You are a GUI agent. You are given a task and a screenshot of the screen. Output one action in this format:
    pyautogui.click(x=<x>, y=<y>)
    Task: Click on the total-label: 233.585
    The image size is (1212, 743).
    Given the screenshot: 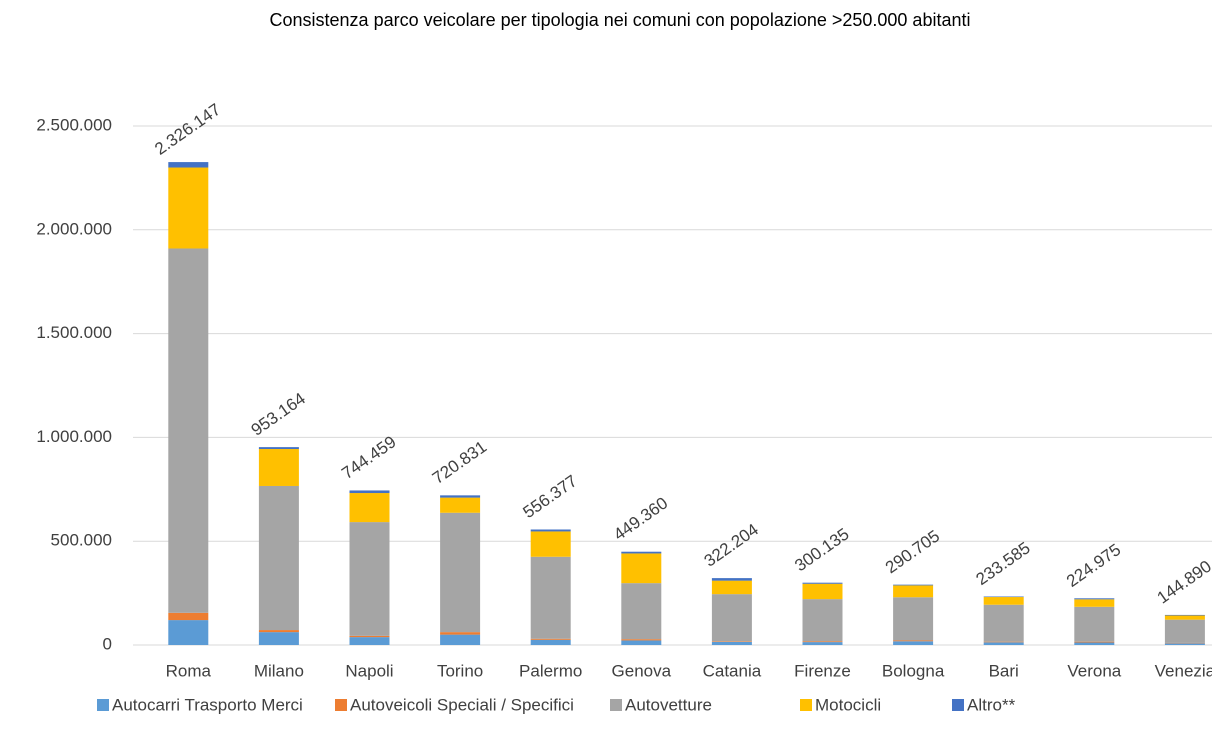 What is the action you would take?
    pyautogui.click(x=1002, y=563)
    